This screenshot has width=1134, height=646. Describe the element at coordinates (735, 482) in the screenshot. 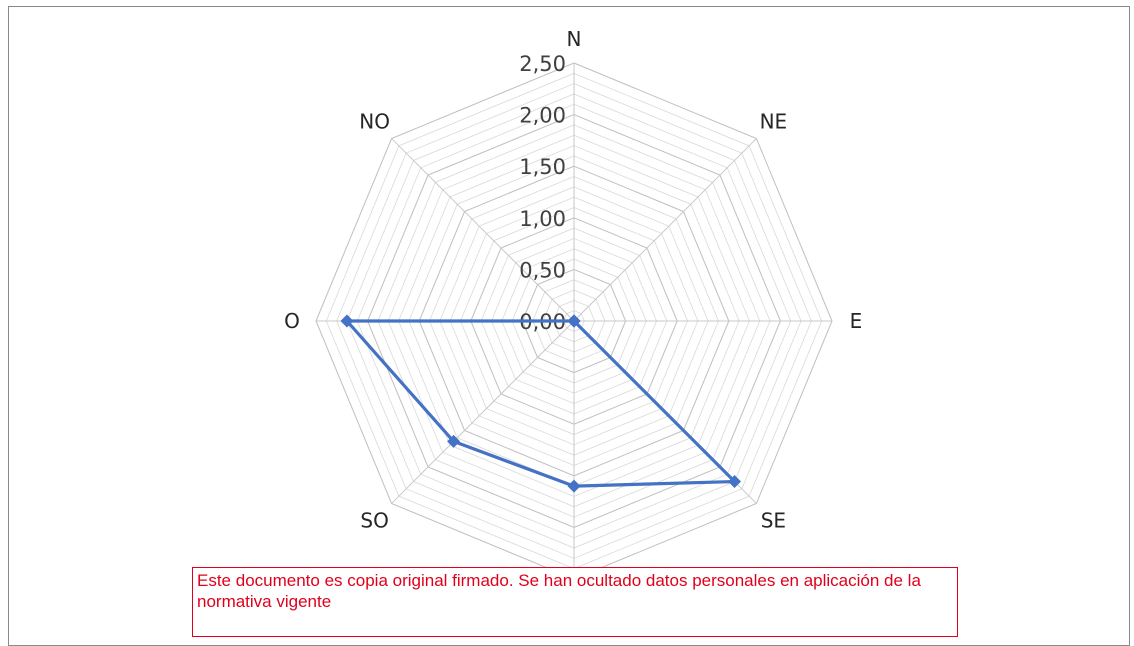

I see `data-point-se` at that location.